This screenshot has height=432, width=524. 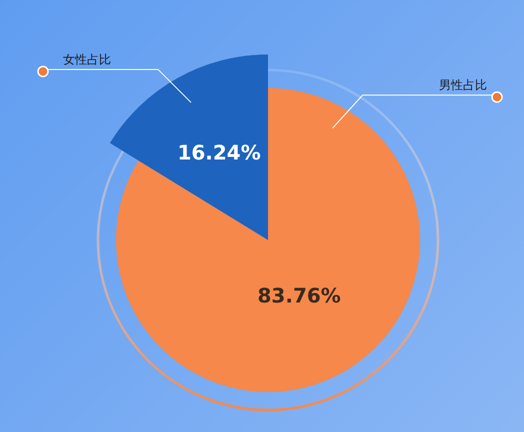 I want to click on data-label: 16.24%, so click(x=219, y=152).